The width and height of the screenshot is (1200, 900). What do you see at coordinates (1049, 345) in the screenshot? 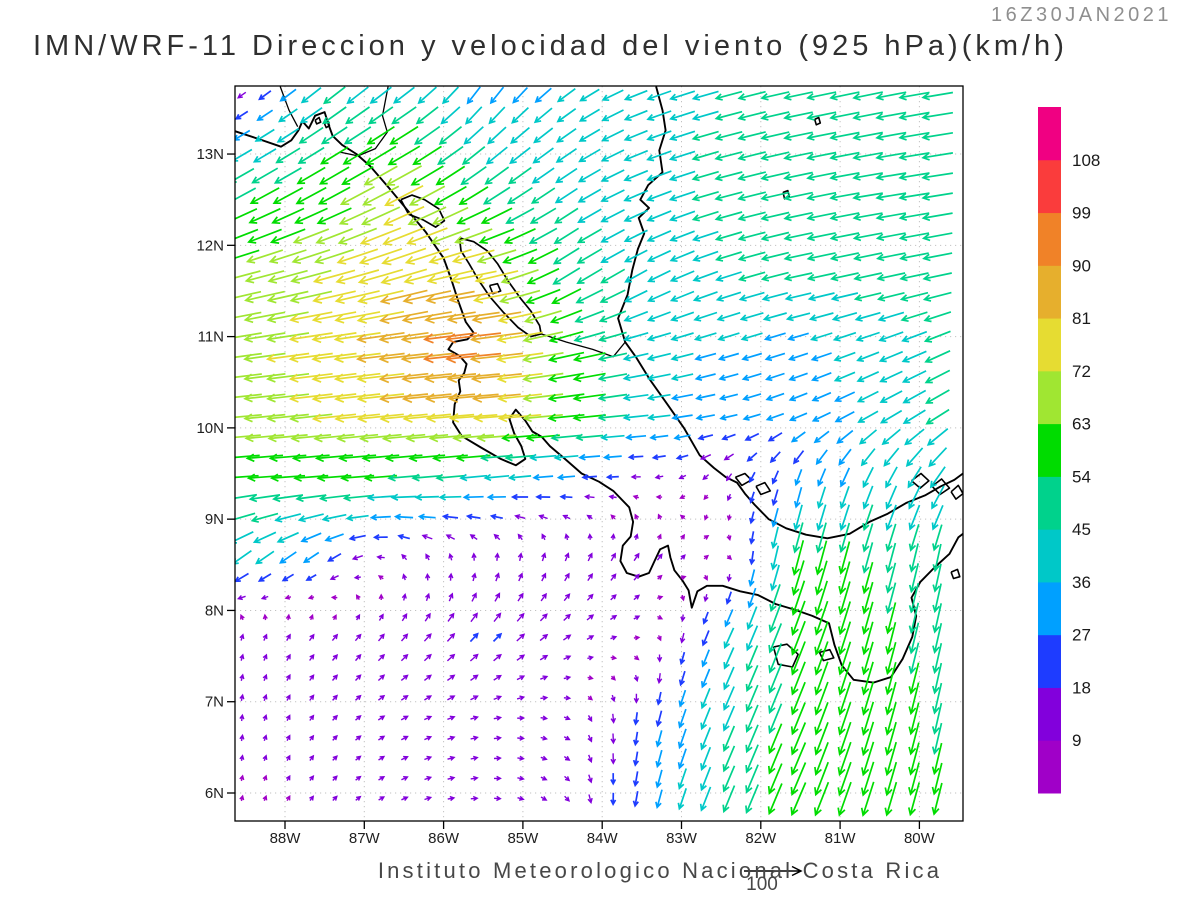
I see `colorbar-cell` at bounding box center [1049, 345].